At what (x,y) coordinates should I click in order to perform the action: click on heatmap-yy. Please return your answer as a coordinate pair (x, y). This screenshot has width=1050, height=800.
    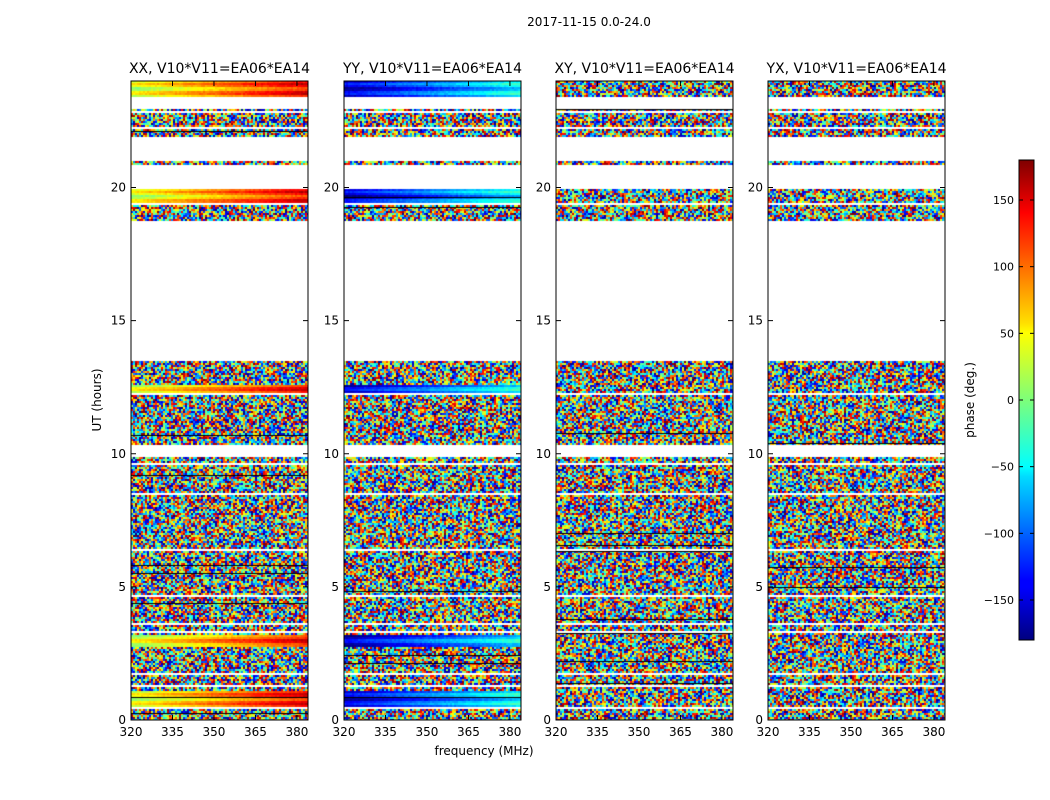
    Looking at the image, I should click on (432, 400).